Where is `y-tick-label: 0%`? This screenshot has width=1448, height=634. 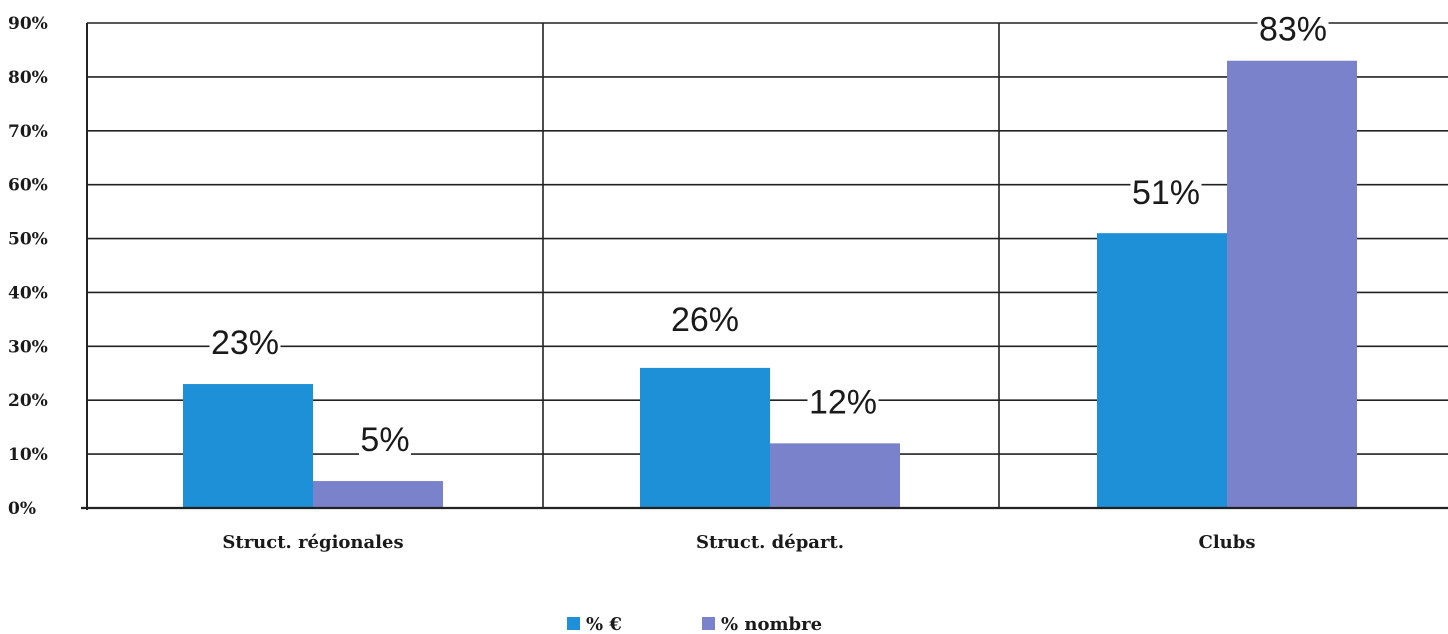 y-tick-label: 0% is located at coordinates (22, 509).